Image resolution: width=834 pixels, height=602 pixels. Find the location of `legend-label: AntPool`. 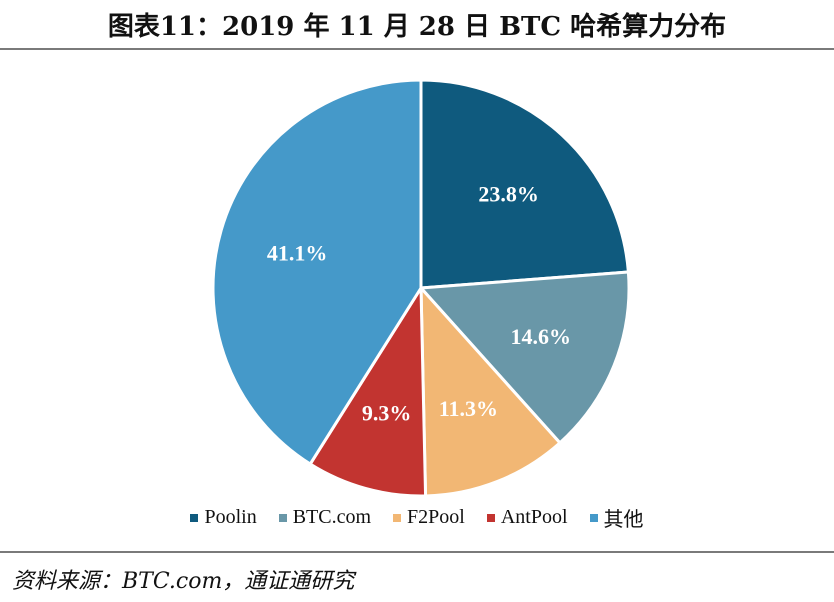

legend-label: AntPool is located at coordinates (534, 517).